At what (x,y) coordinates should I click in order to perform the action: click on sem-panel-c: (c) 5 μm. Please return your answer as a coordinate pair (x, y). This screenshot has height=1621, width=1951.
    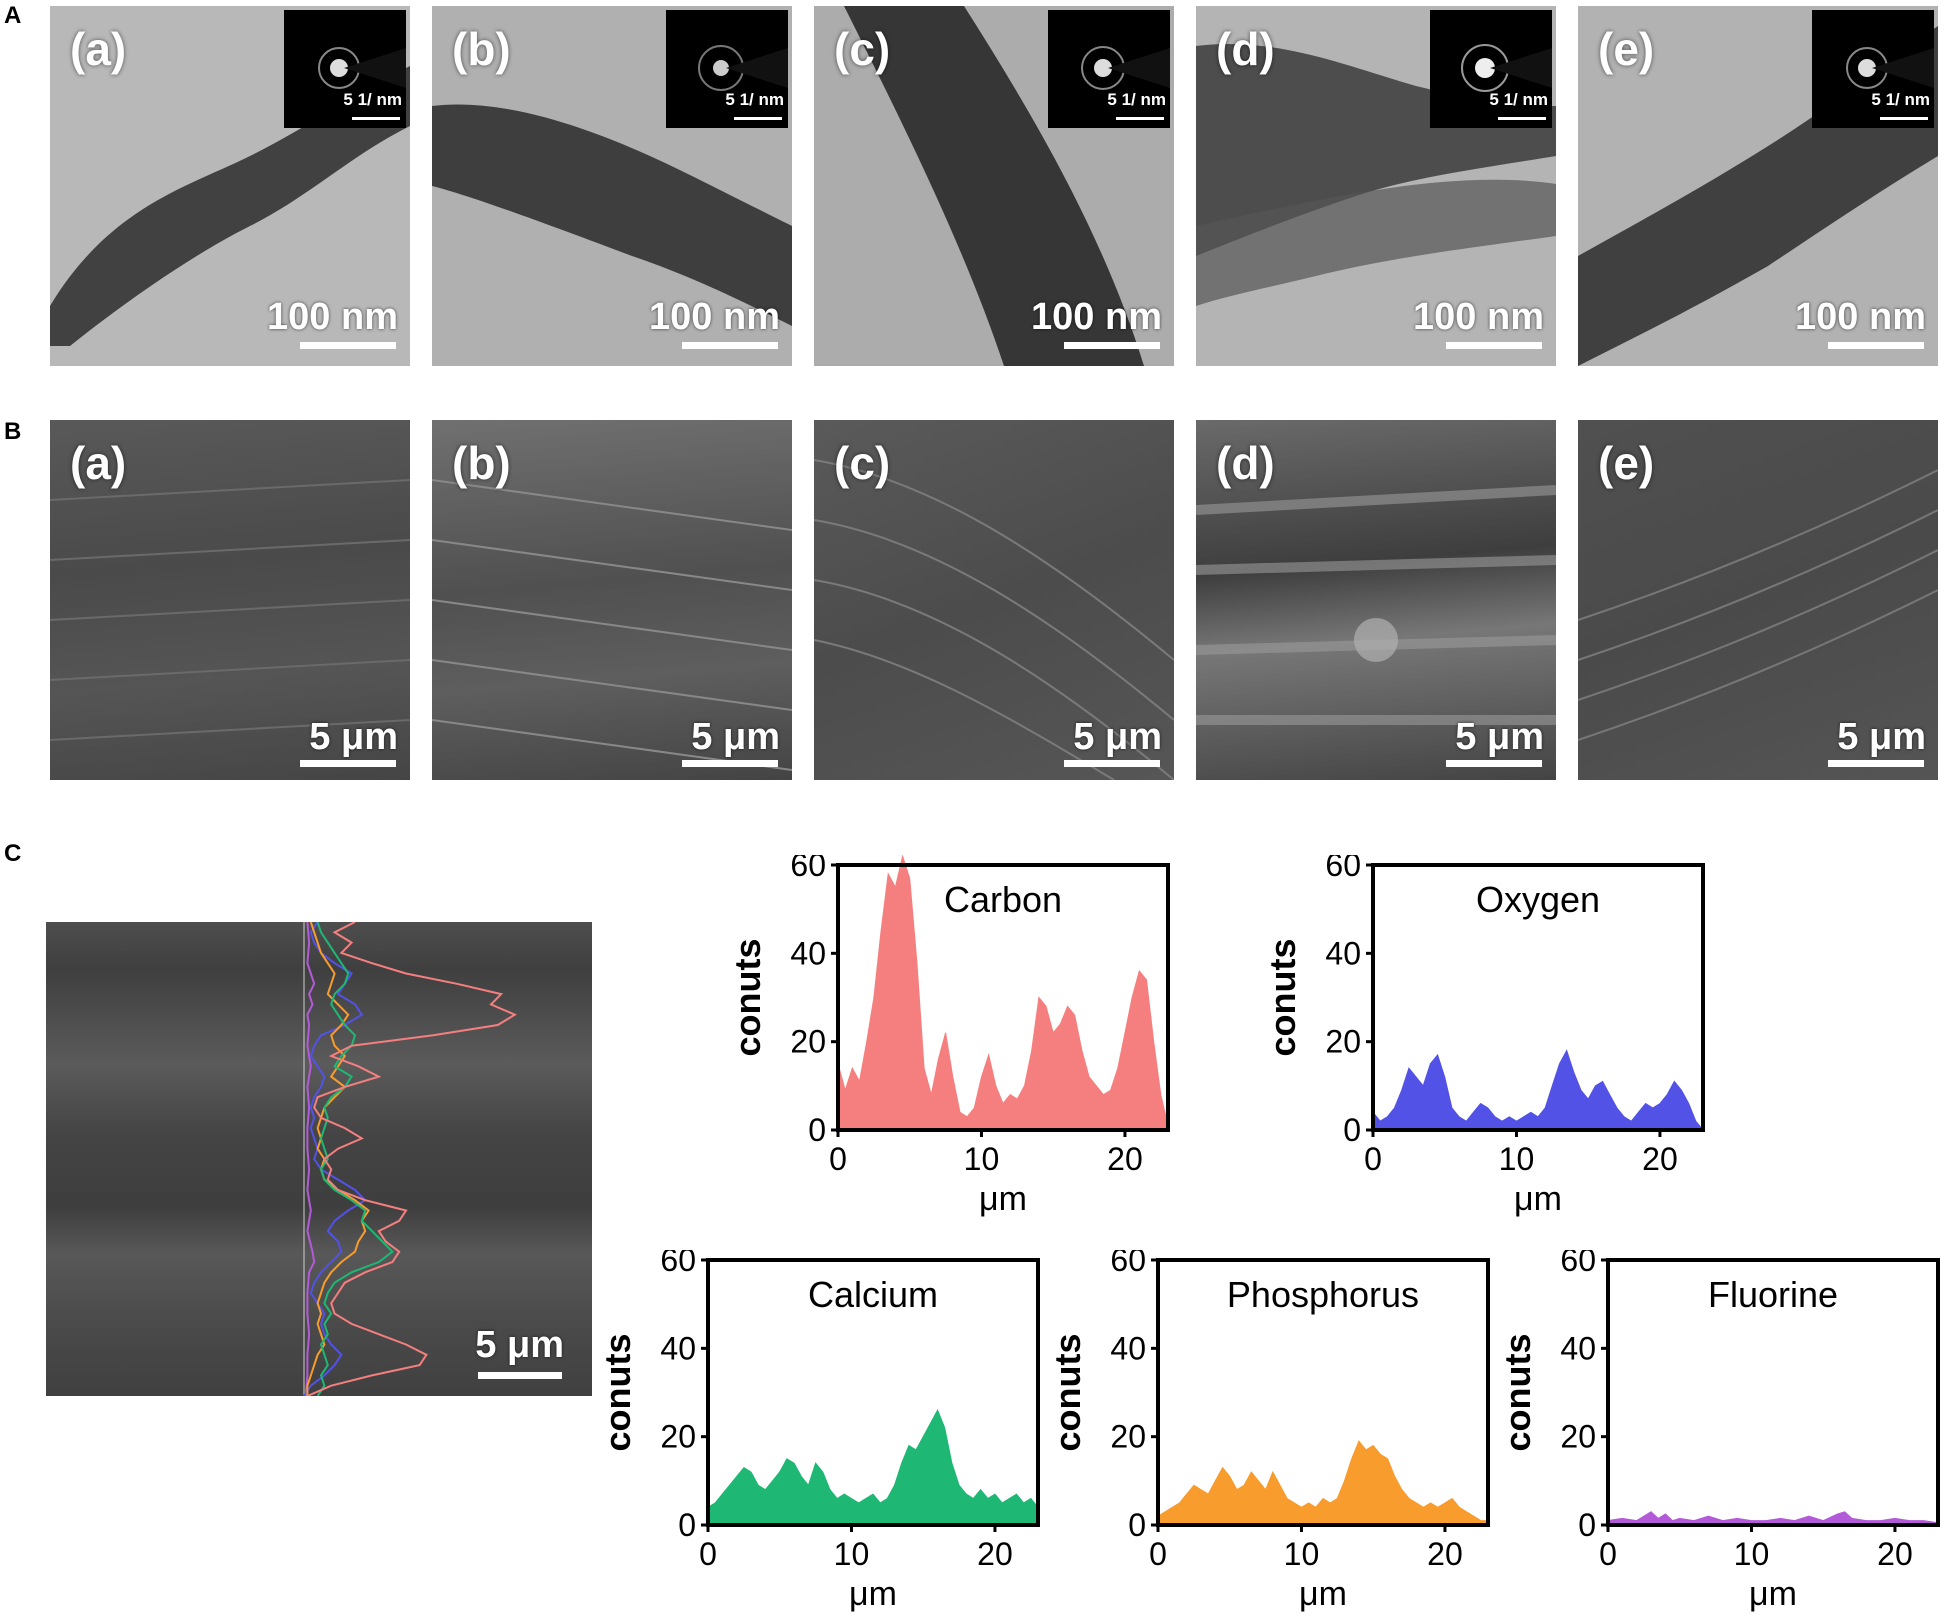
    Looking at the image, I should click on (994, 600).